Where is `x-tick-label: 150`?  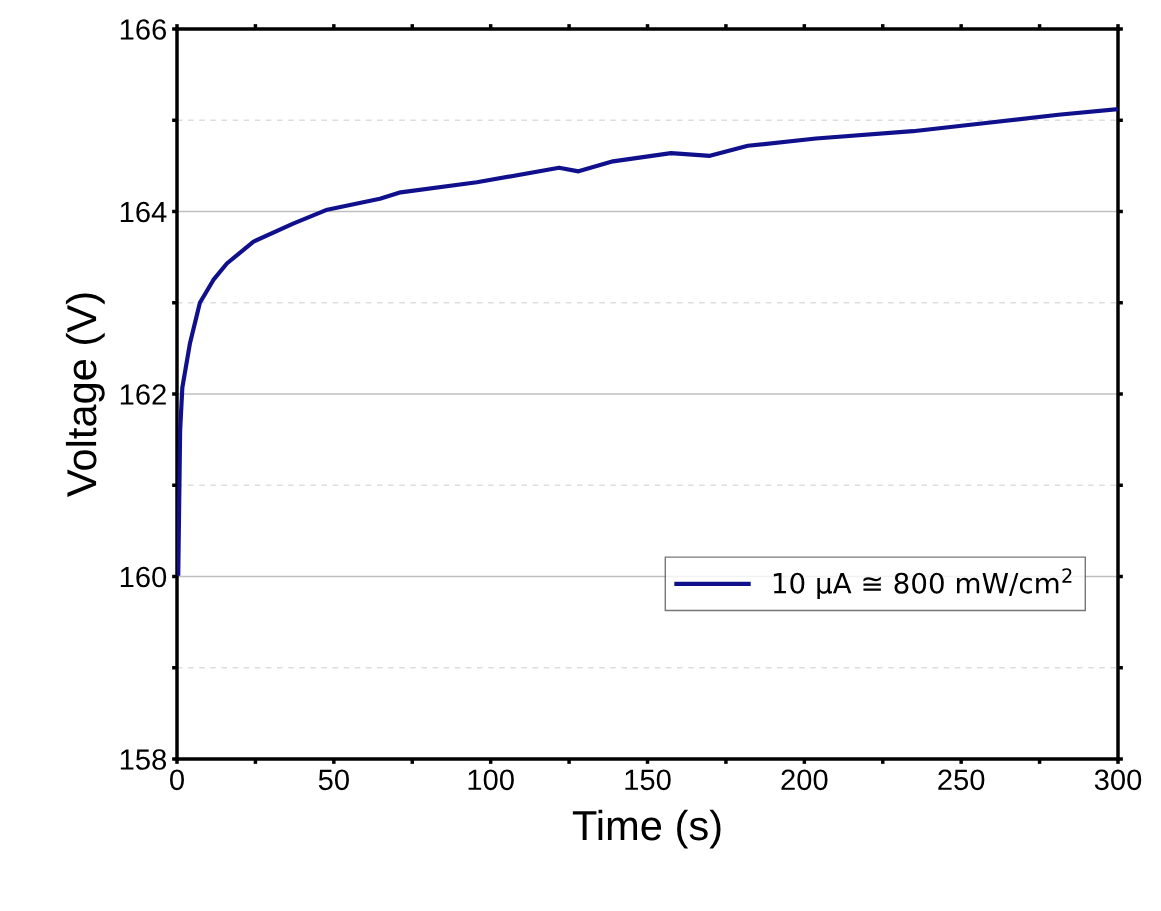 x-tick-label: 150 is located at coordinates (648, 780).